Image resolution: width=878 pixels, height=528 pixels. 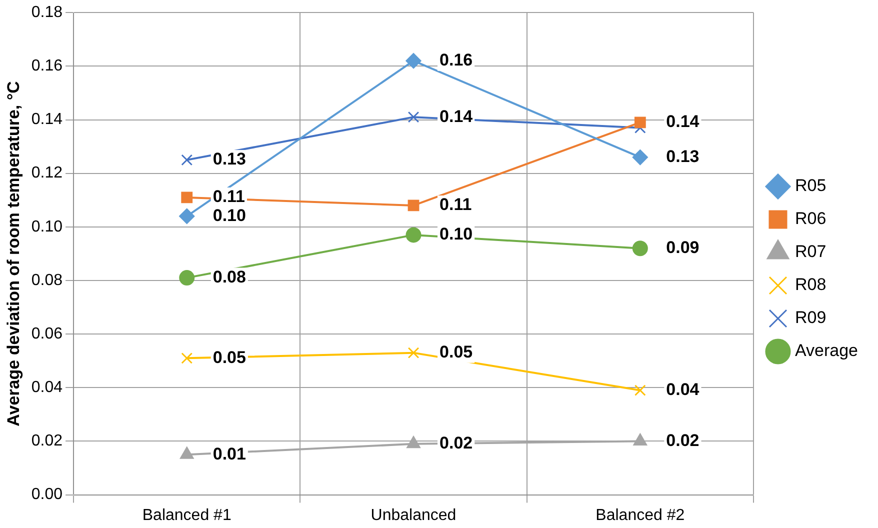 What do you see at coordinates (229, 454) in the screenshot?
I see `data-label: 0.01` at bounding box center [229, 454].